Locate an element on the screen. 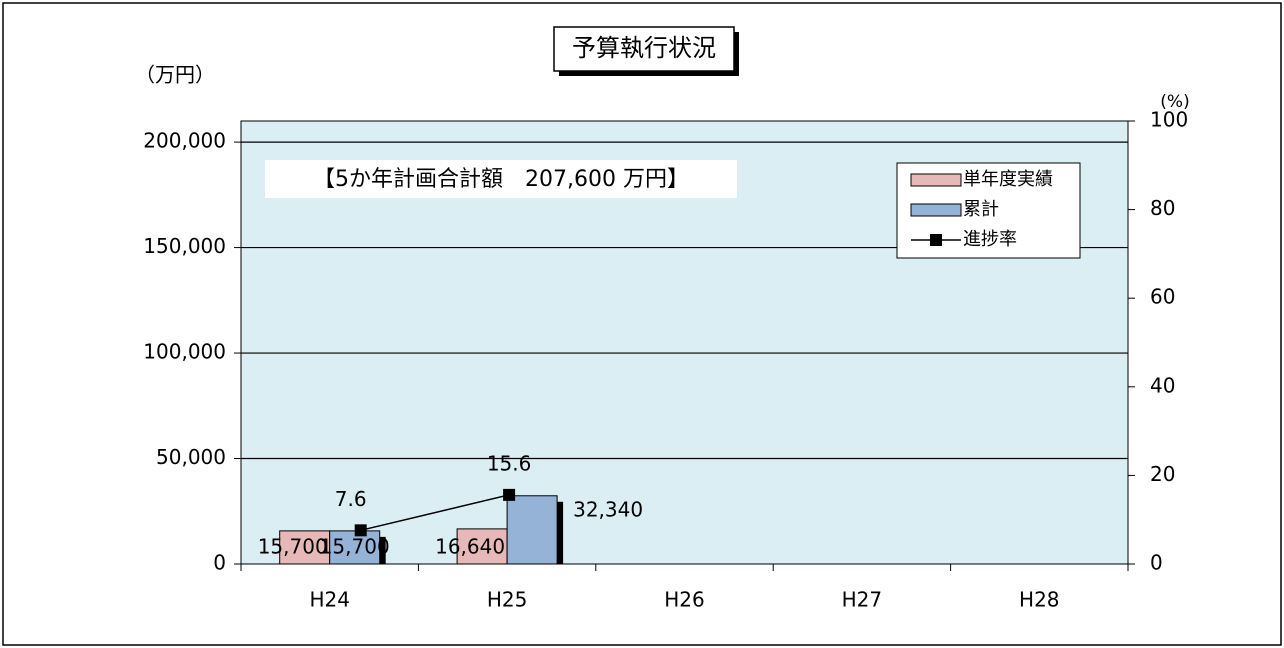 Image resolution: width=1284 pixels, height=648 pixels. x-tick-label: H26 is located at coordinates (684, 600).